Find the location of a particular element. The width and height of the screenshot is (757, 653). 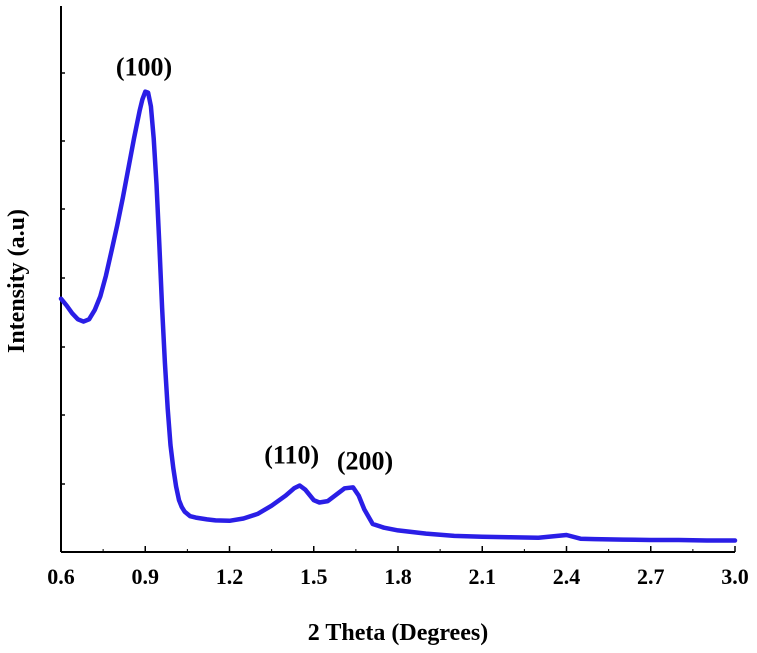

peak-label-0: (100) is located at coordinates (144, 67).